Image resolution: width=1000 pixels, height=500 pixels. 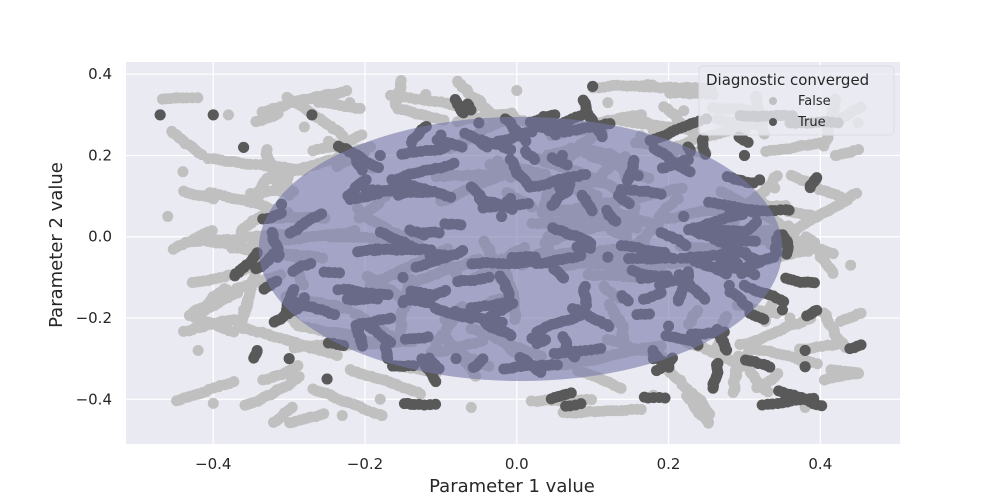 What do you see at coordinates (787, 80) in the screenshot?
I see `legend-title: Diagnostic converged` at bounding box center [787, 80].